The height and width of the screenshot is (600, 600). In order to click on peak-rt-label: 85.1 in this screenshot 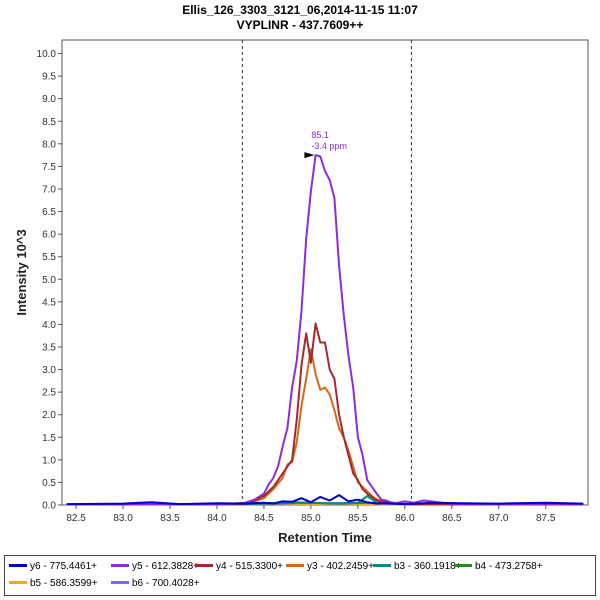, I will do `click(320, 135)`.